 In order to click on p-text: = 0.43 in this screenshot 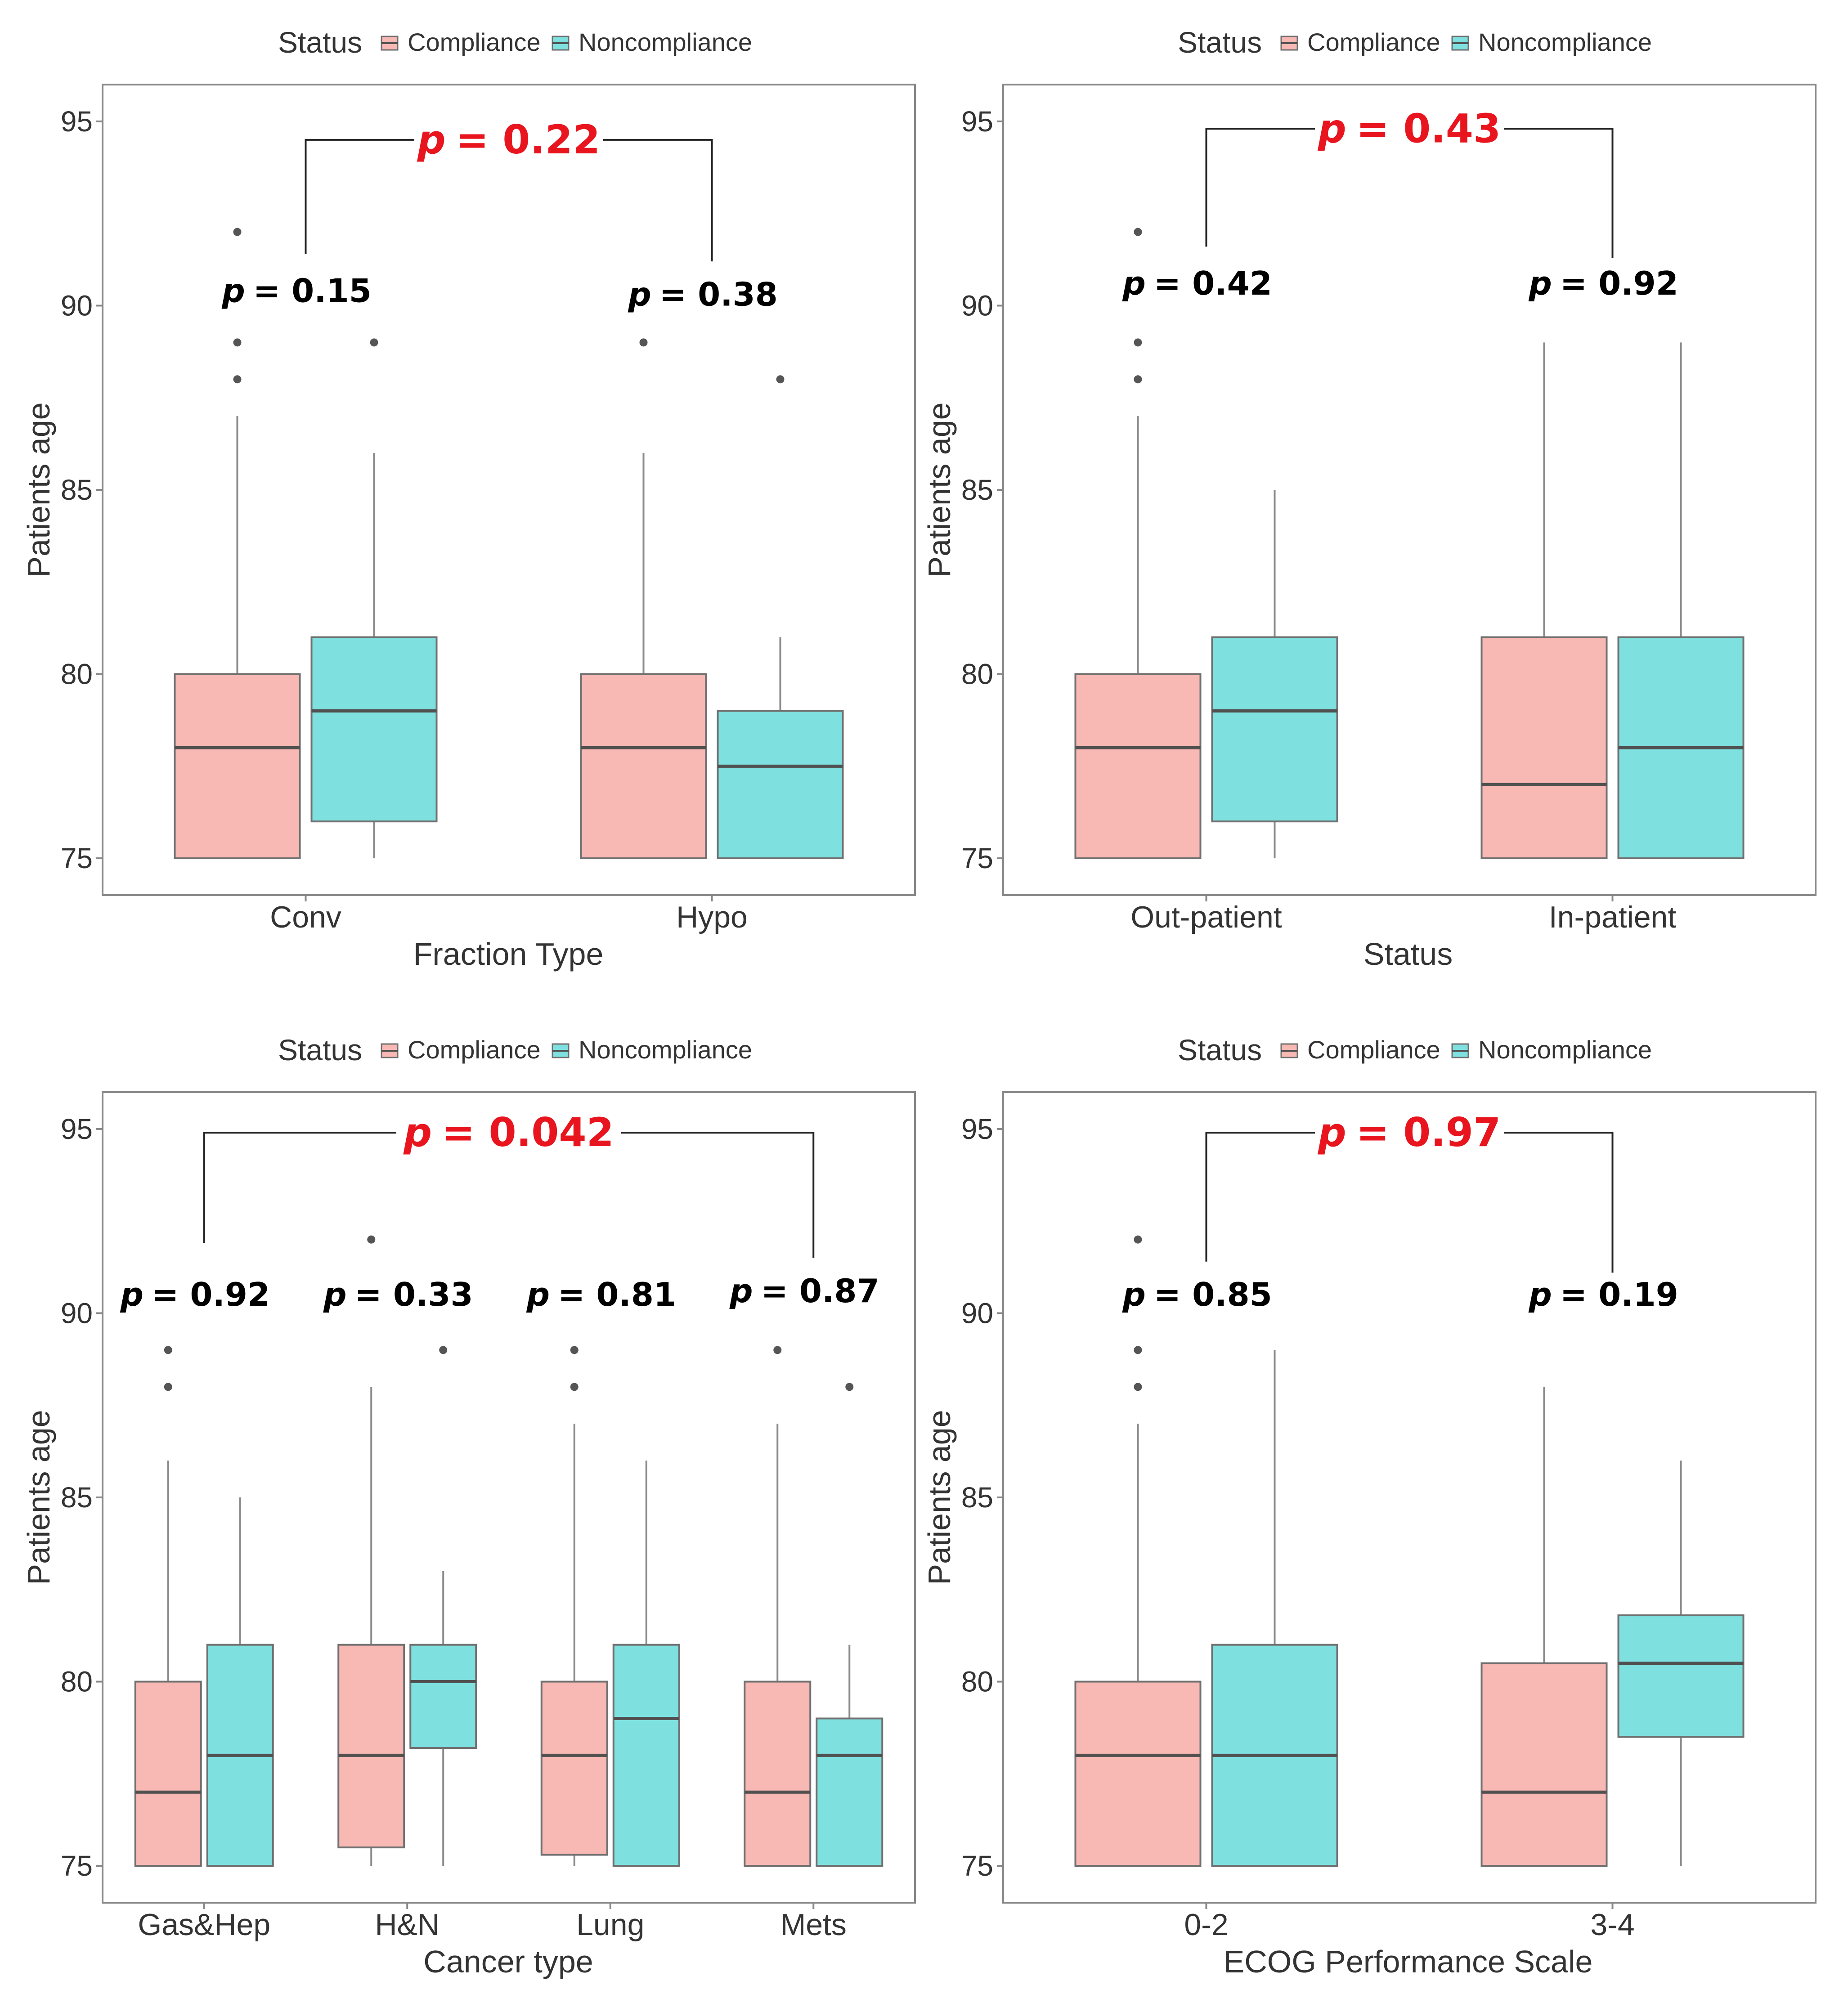, I will do `click(1428, 128)`.